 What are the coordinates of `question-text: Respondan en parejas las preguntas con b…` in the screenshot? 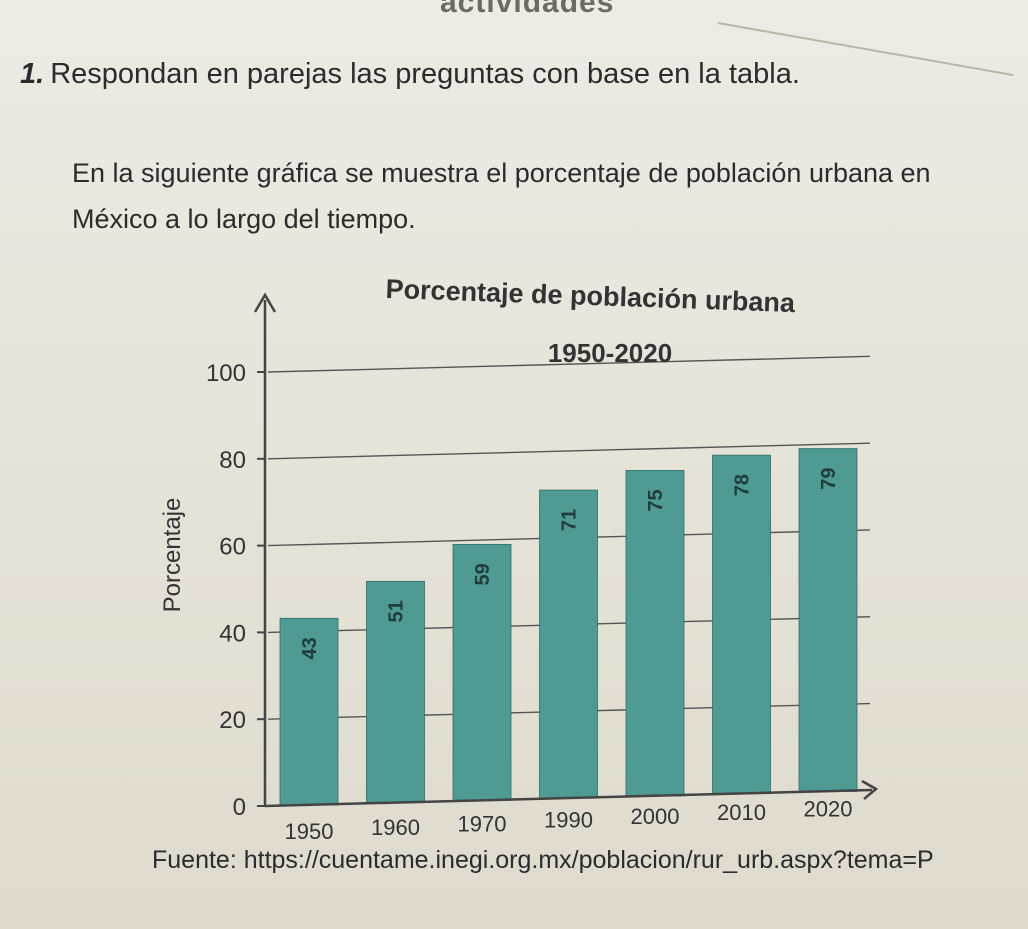 It's located at (425, 74).